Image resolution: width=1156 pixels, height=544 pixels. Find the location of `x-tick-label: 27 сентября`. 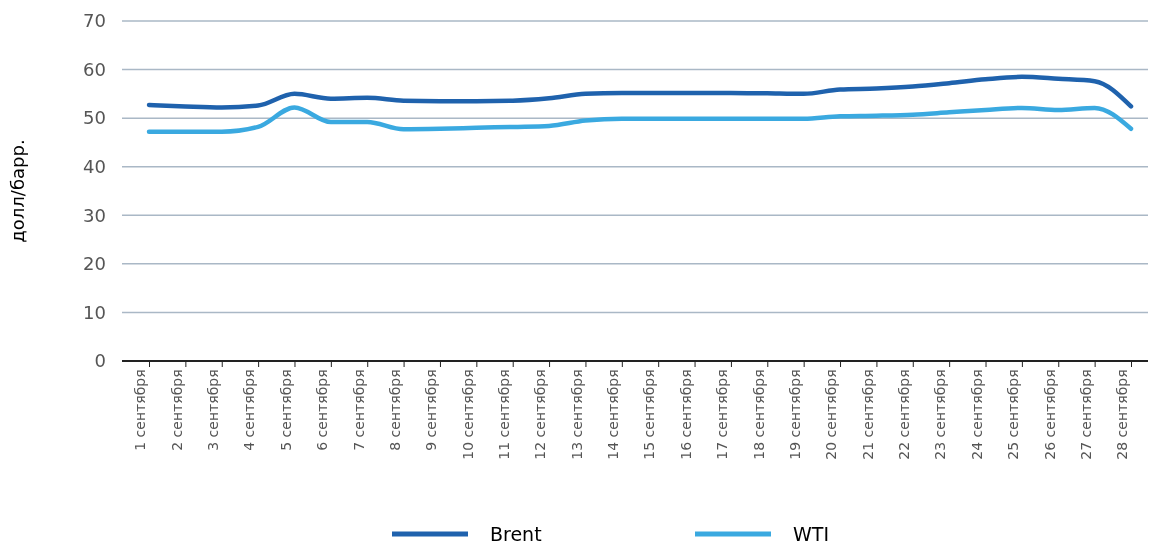

x-tick-label: 27 сентября is located at coordinates (1085, 414).